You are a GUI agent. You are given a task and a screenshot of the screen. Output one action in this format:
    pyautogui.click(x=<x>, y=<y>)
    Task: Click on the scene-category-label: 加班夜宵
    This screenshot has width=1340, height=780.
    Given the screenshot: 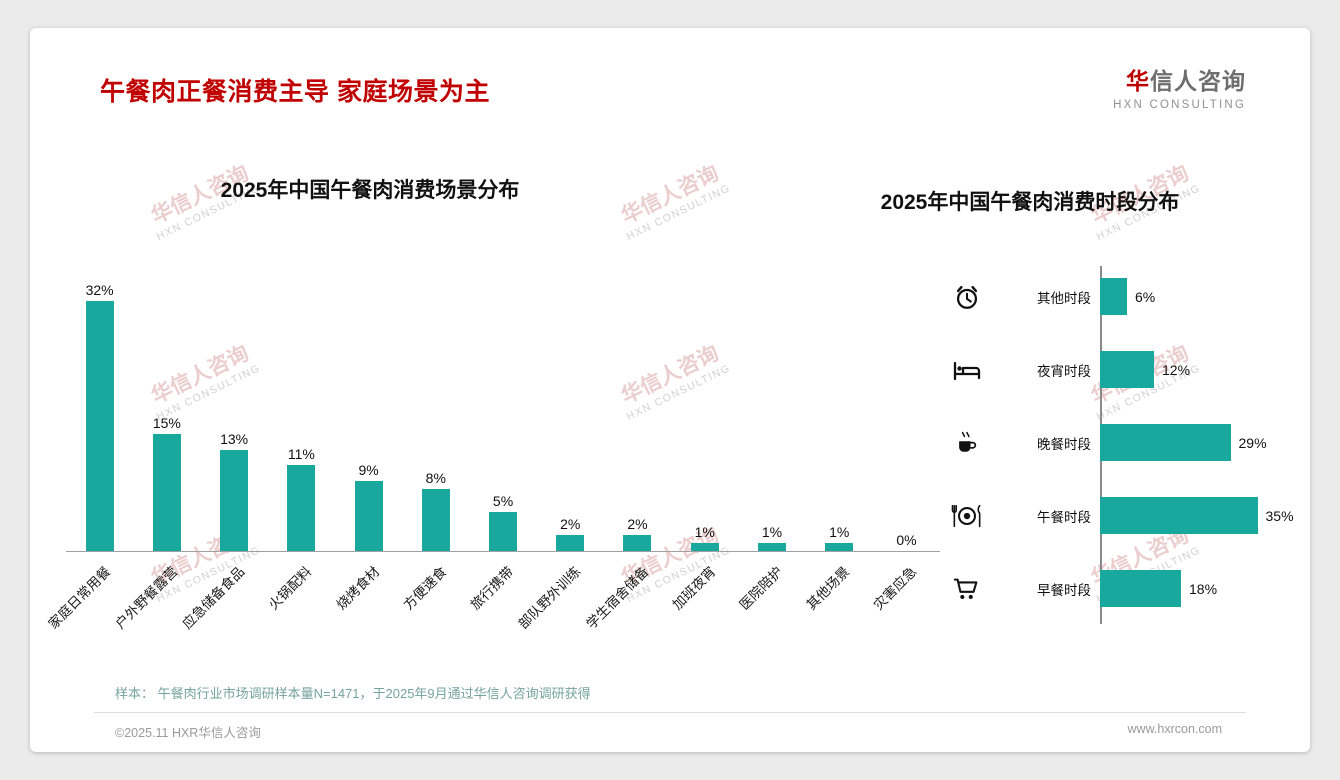 What is the action you would take?
    pyautogui.click(x=694, y=588)
    